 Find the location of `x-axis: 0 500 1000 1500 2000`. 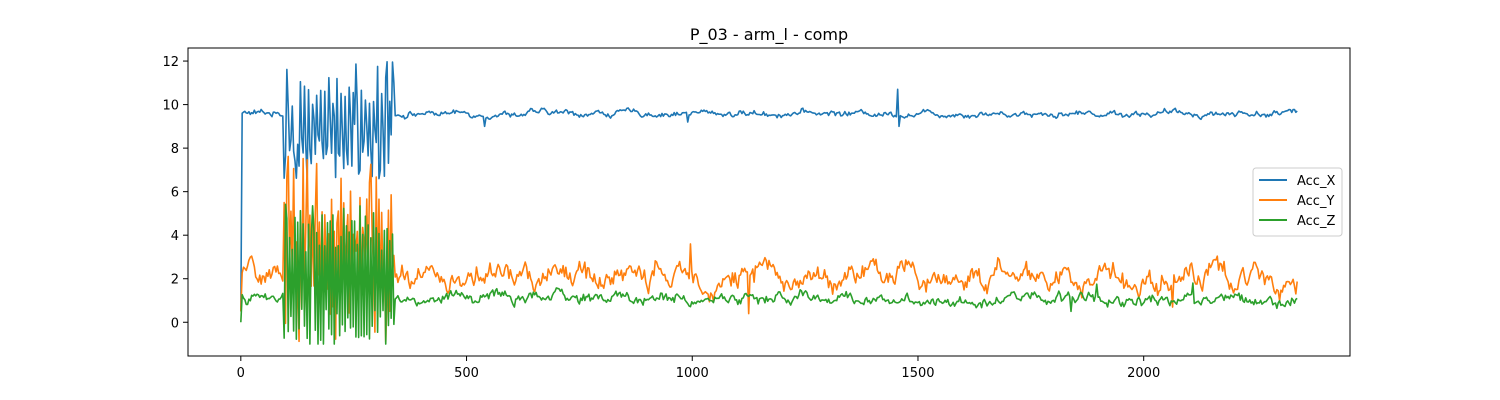

x-axis: 0 500 1000 1500 2000 is located at coordinates (698, 368).